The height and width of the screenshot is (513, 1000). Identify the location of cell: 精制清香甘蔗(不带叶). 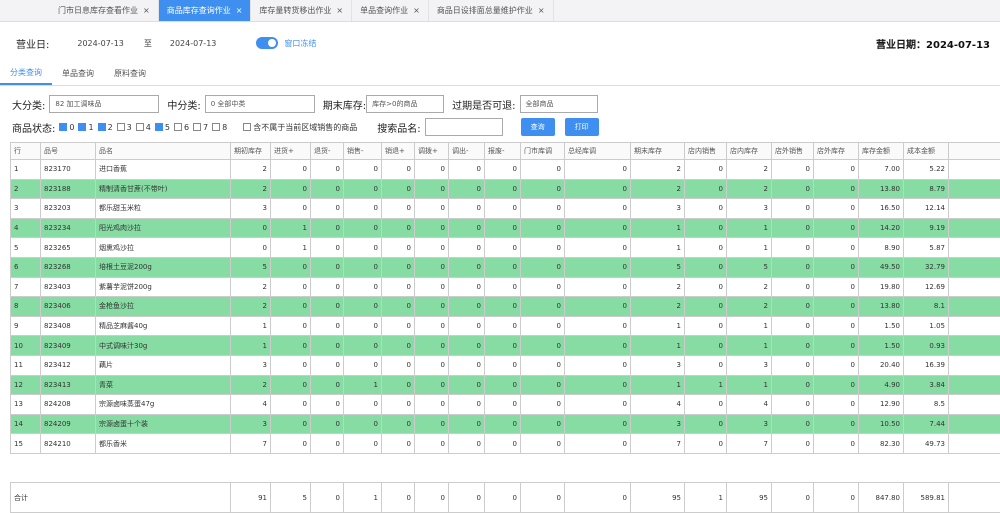
(163, 189).